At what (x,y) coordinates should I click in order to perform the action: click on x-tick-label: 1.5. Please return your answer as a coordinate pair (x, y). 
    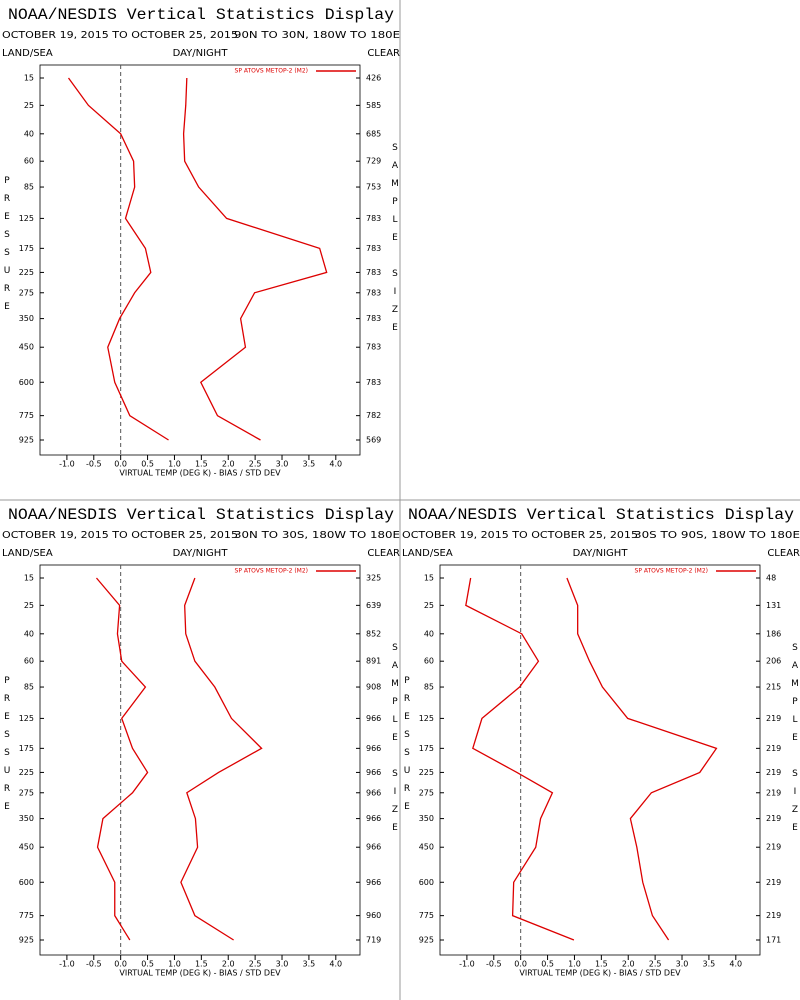
    Looking at the image, I should click on (601, 964).